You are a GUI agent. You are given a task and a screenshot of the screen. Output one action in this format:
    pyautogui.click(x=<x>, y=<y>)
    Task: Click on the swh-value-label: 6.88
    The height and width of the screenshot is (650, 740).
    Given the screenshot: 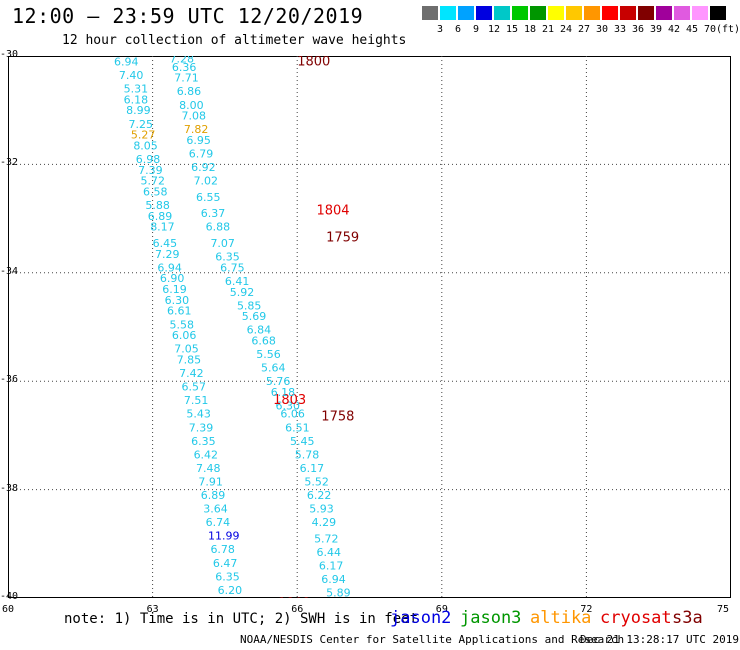 What is the action you would take?
    pyautogui.click(x=218, y=227)
    